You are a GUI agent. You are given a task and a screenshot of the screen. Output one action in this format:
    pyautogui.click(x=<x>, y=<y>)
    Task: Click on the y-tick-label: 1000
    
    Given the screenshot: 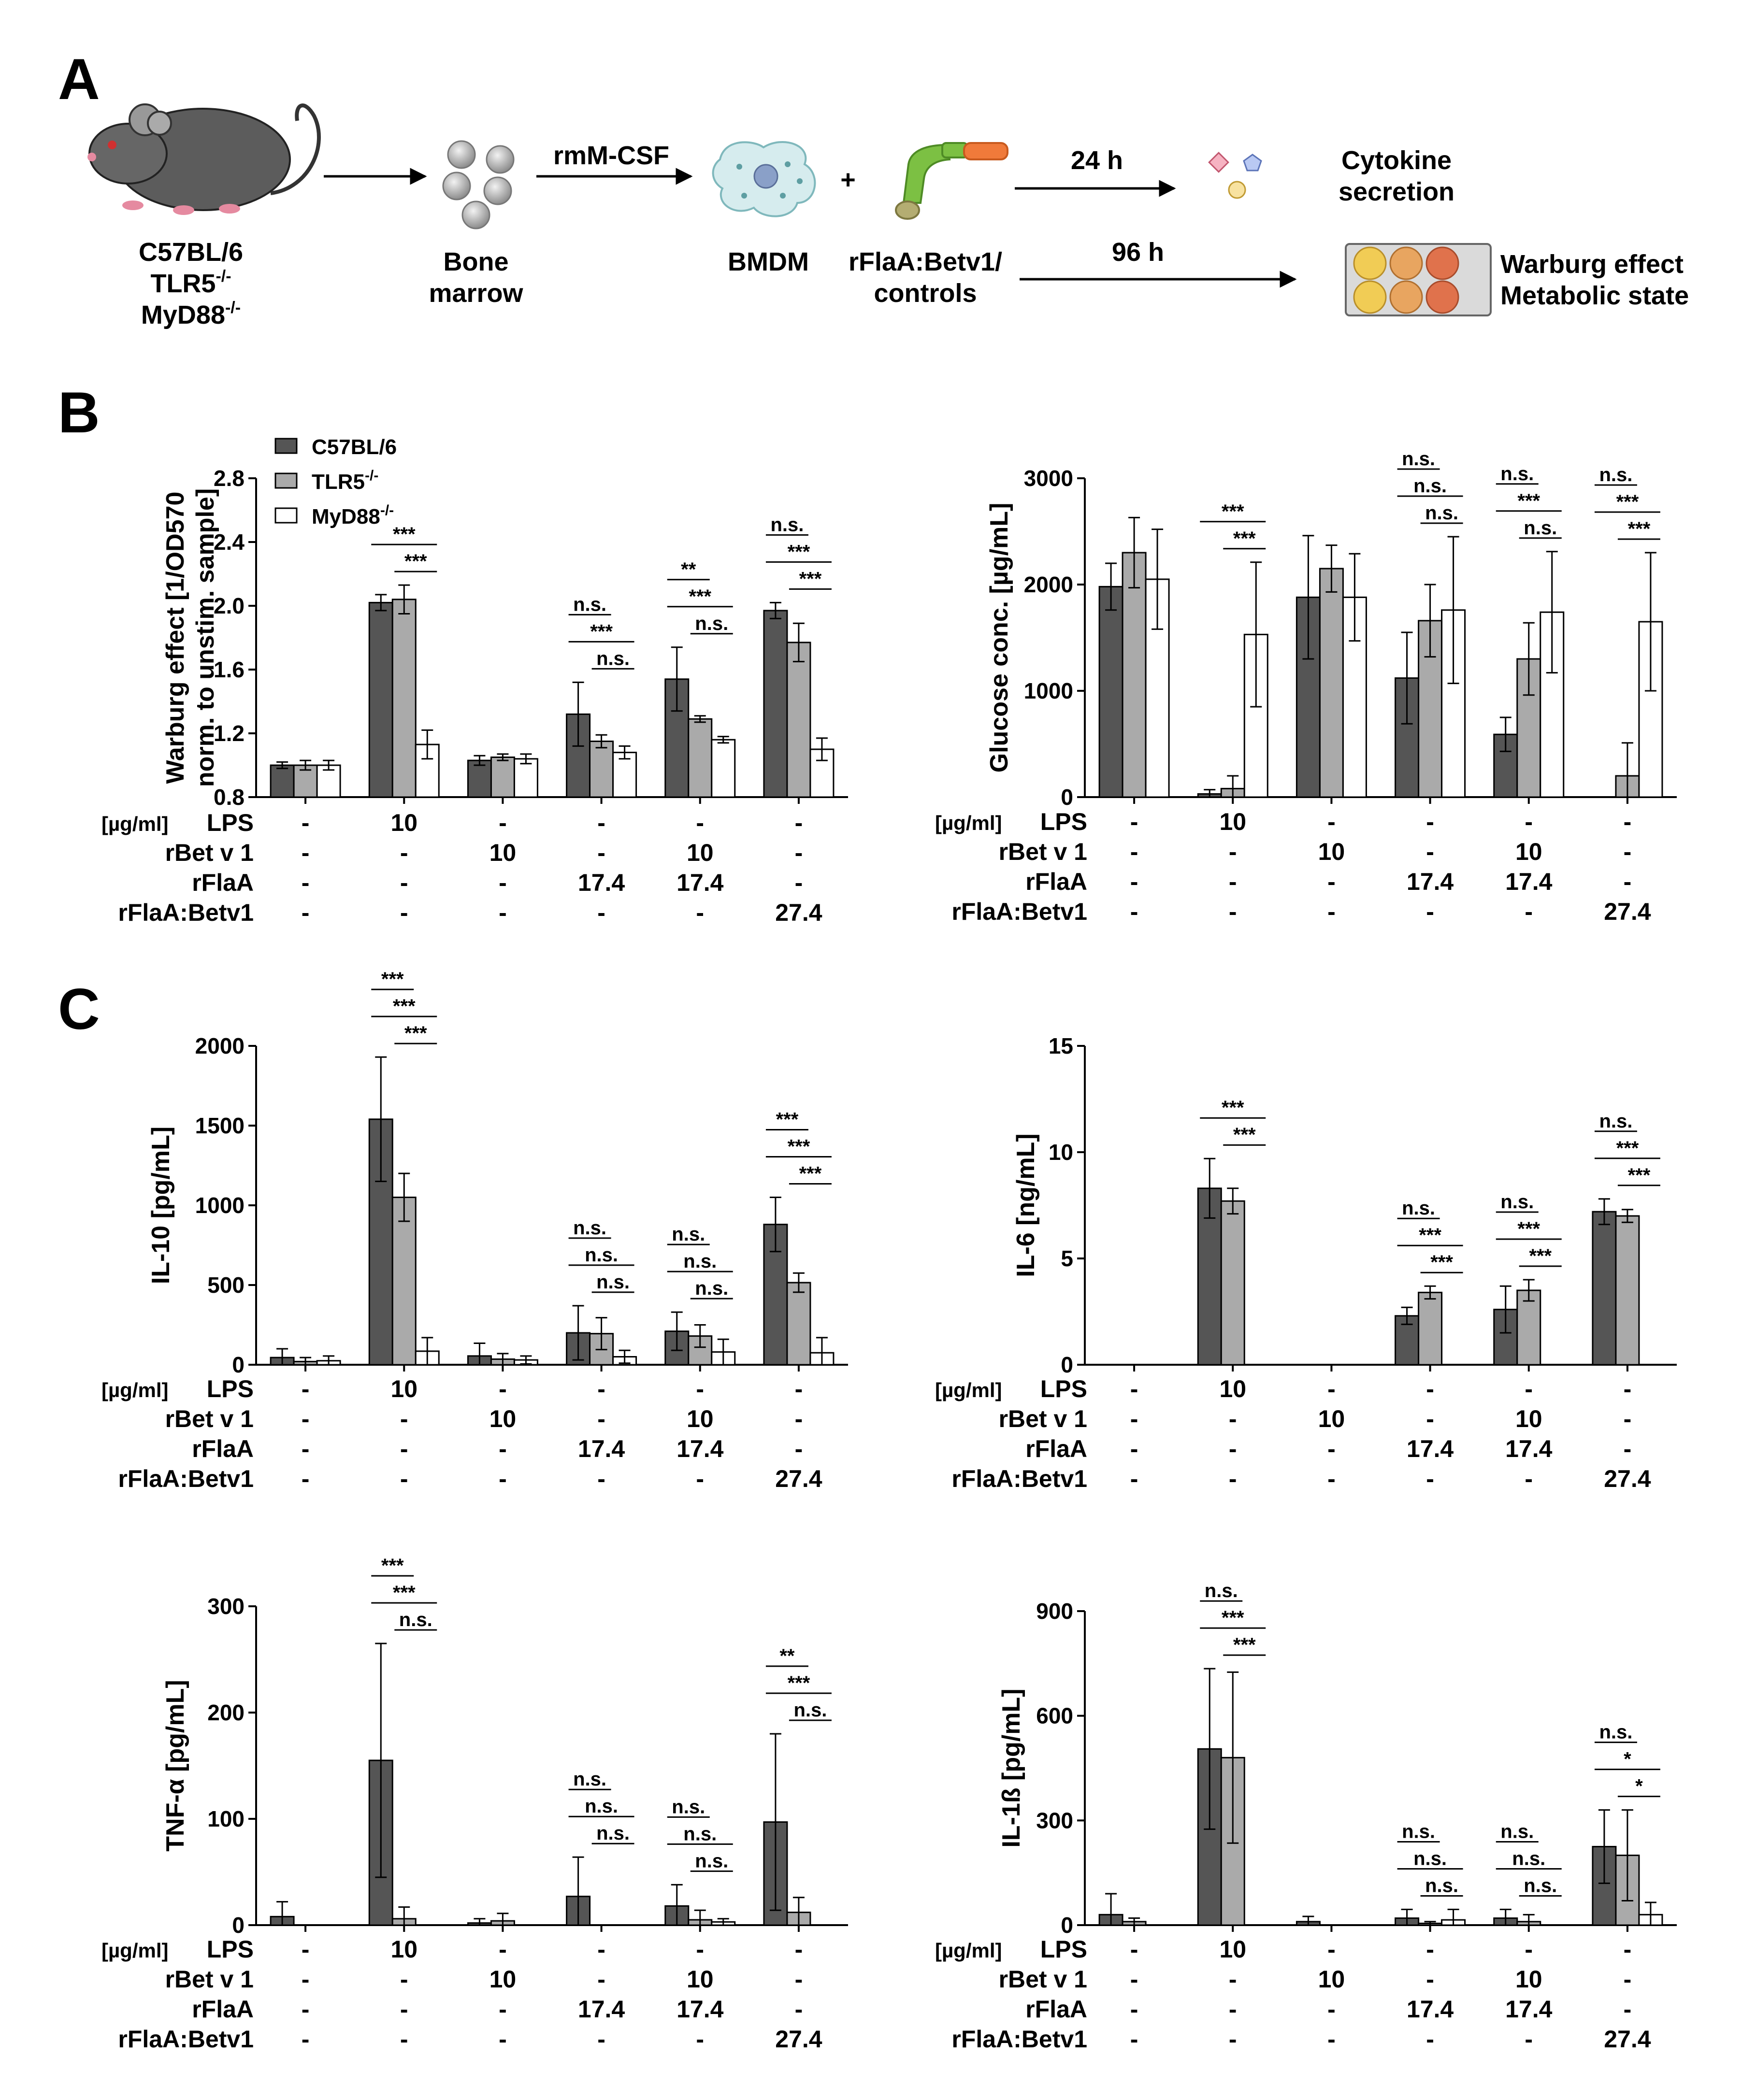 What is the action you would take?
    pyautogui.click(x=220, y=1205)
    